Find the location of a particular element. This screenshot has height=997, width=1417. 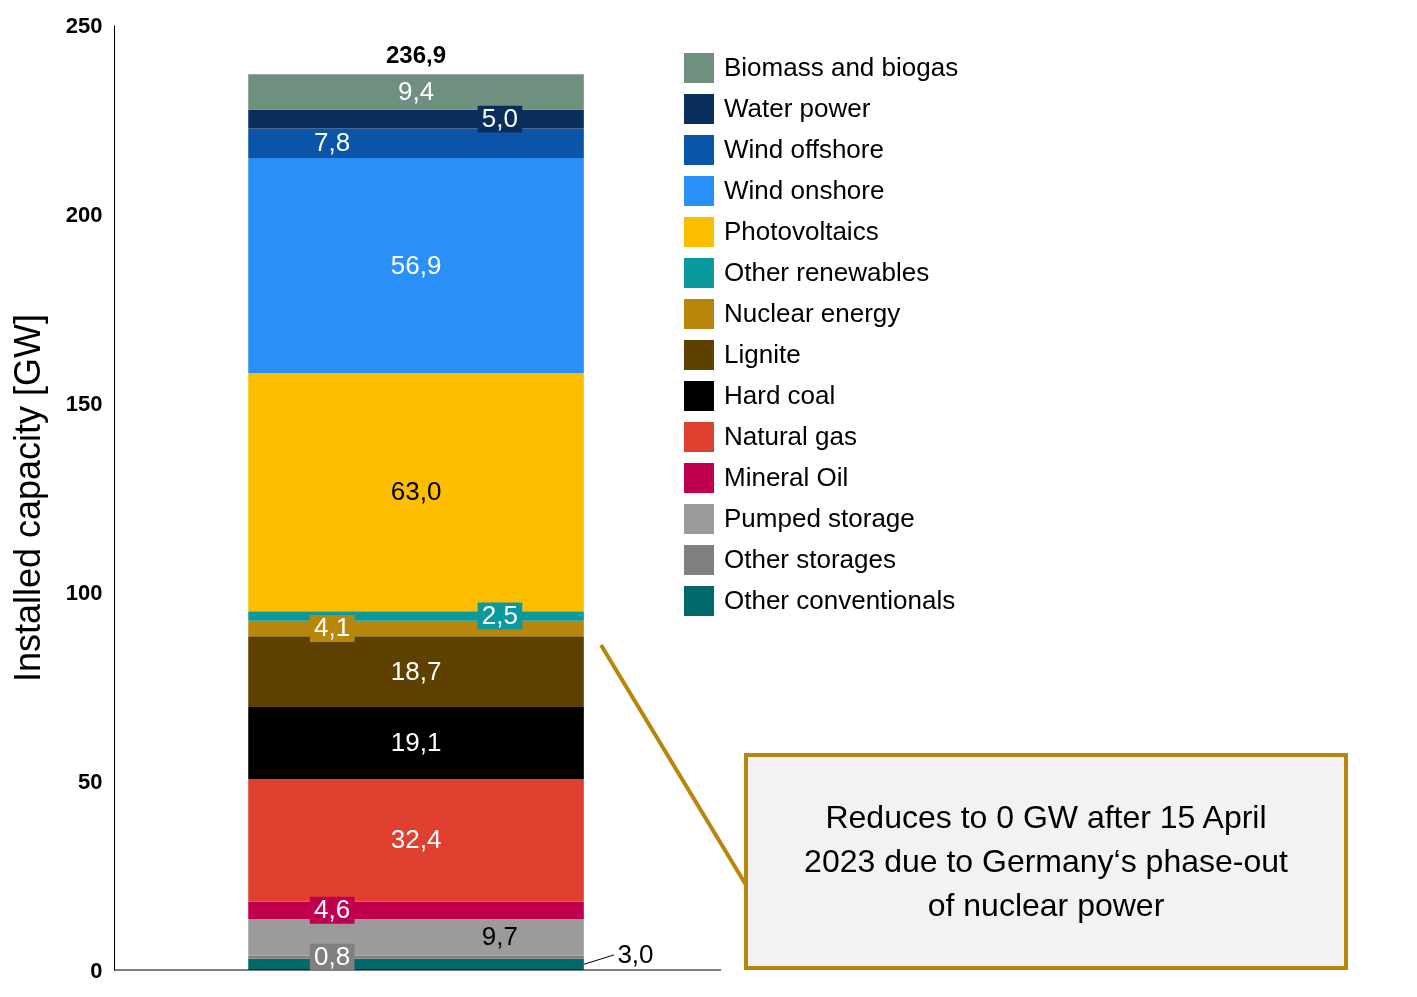

data-label: 7,8 is located at coordinates (332, 142).